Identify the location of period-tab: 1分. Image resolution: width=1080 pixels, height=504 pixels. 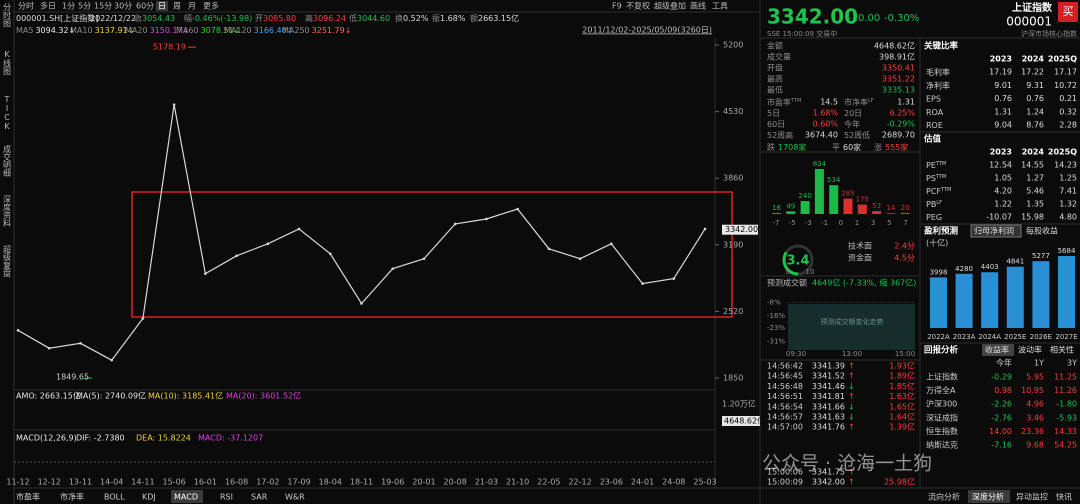
(68, 6).